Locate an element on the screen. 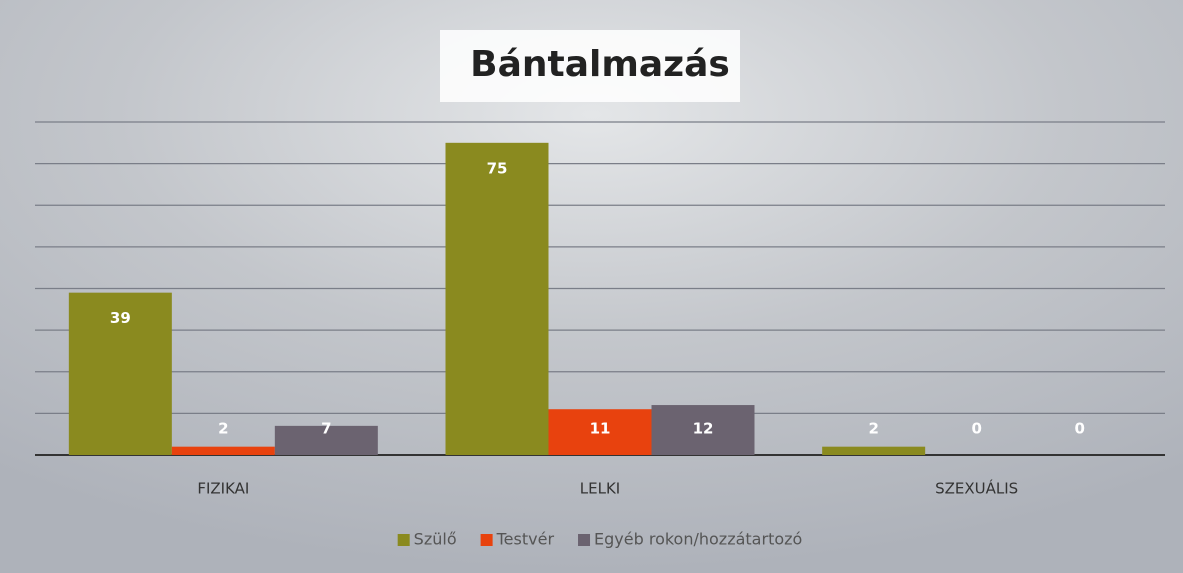  chart-title: Bántalmazás is located at coordinates (600, 64).